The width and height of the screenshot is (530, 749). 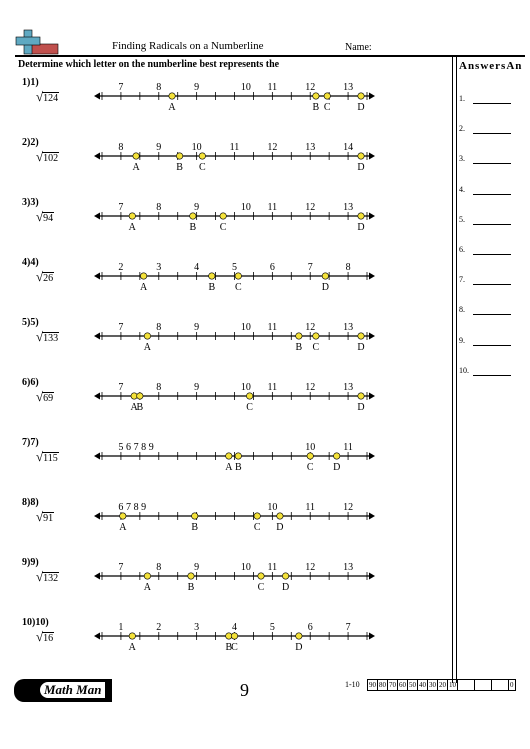 I want to click on answer-blank-10: 10., so click(x=485, y=371).